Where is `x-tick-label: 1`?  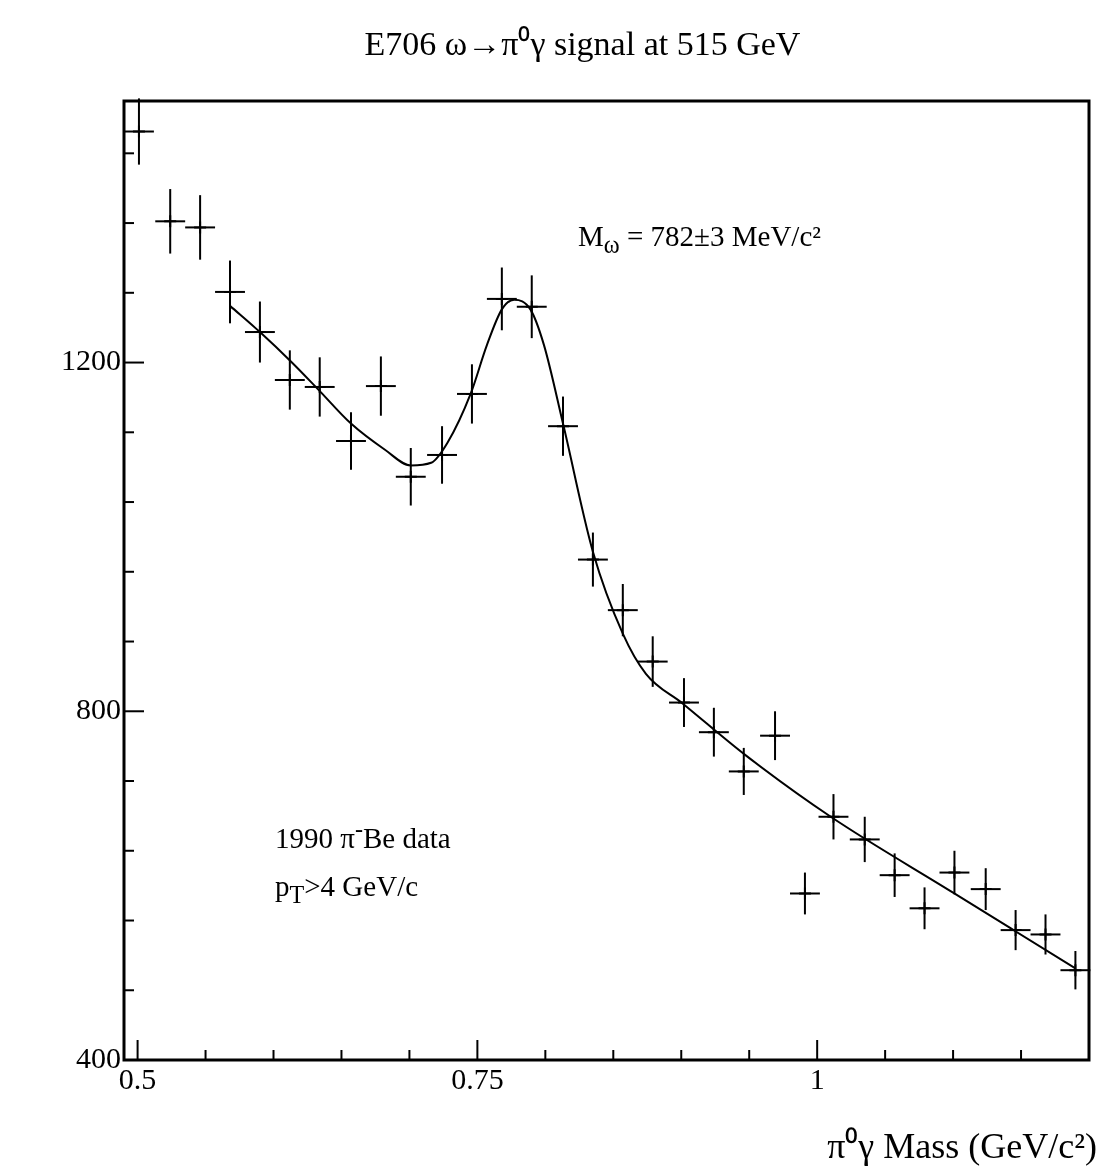
x-tick-label: 1 is located at coordinates (817, 1078).